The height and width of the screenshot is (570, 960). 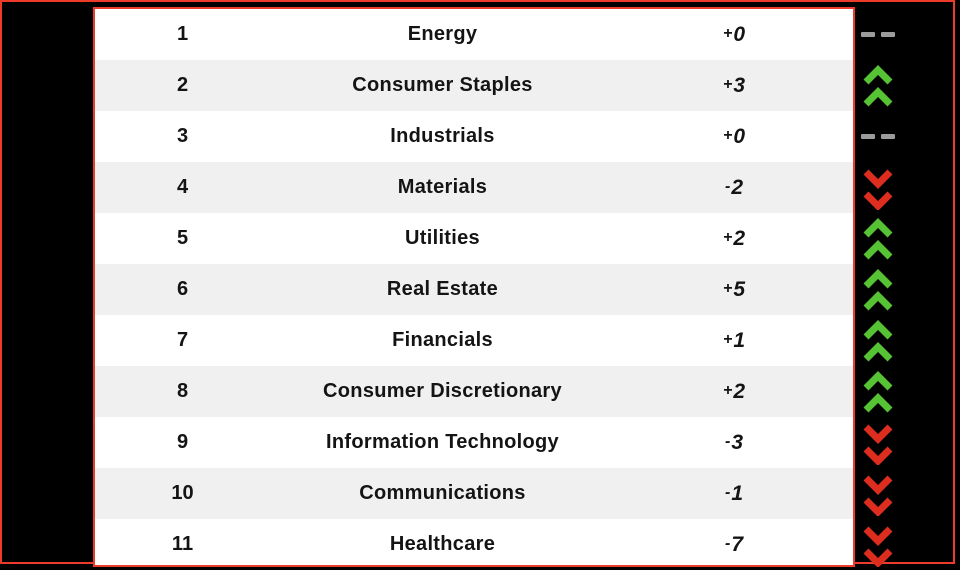 I want to click on table-row: 7 Financials +1, so click(x=474, y=340).